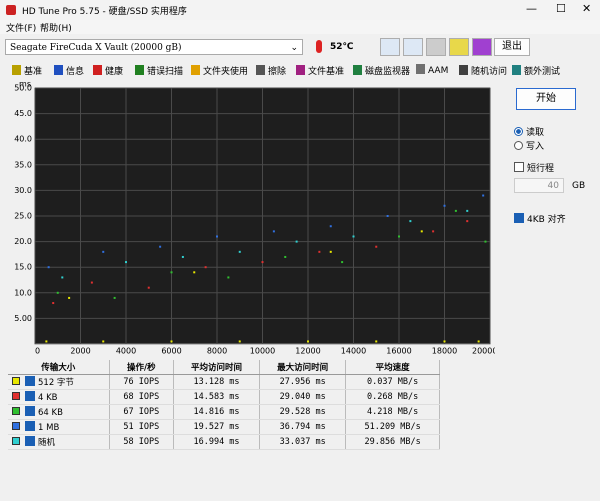 The width and height of the screenshot is (600, 501). I want to click on tab-label: 信息, so click(75, 72).